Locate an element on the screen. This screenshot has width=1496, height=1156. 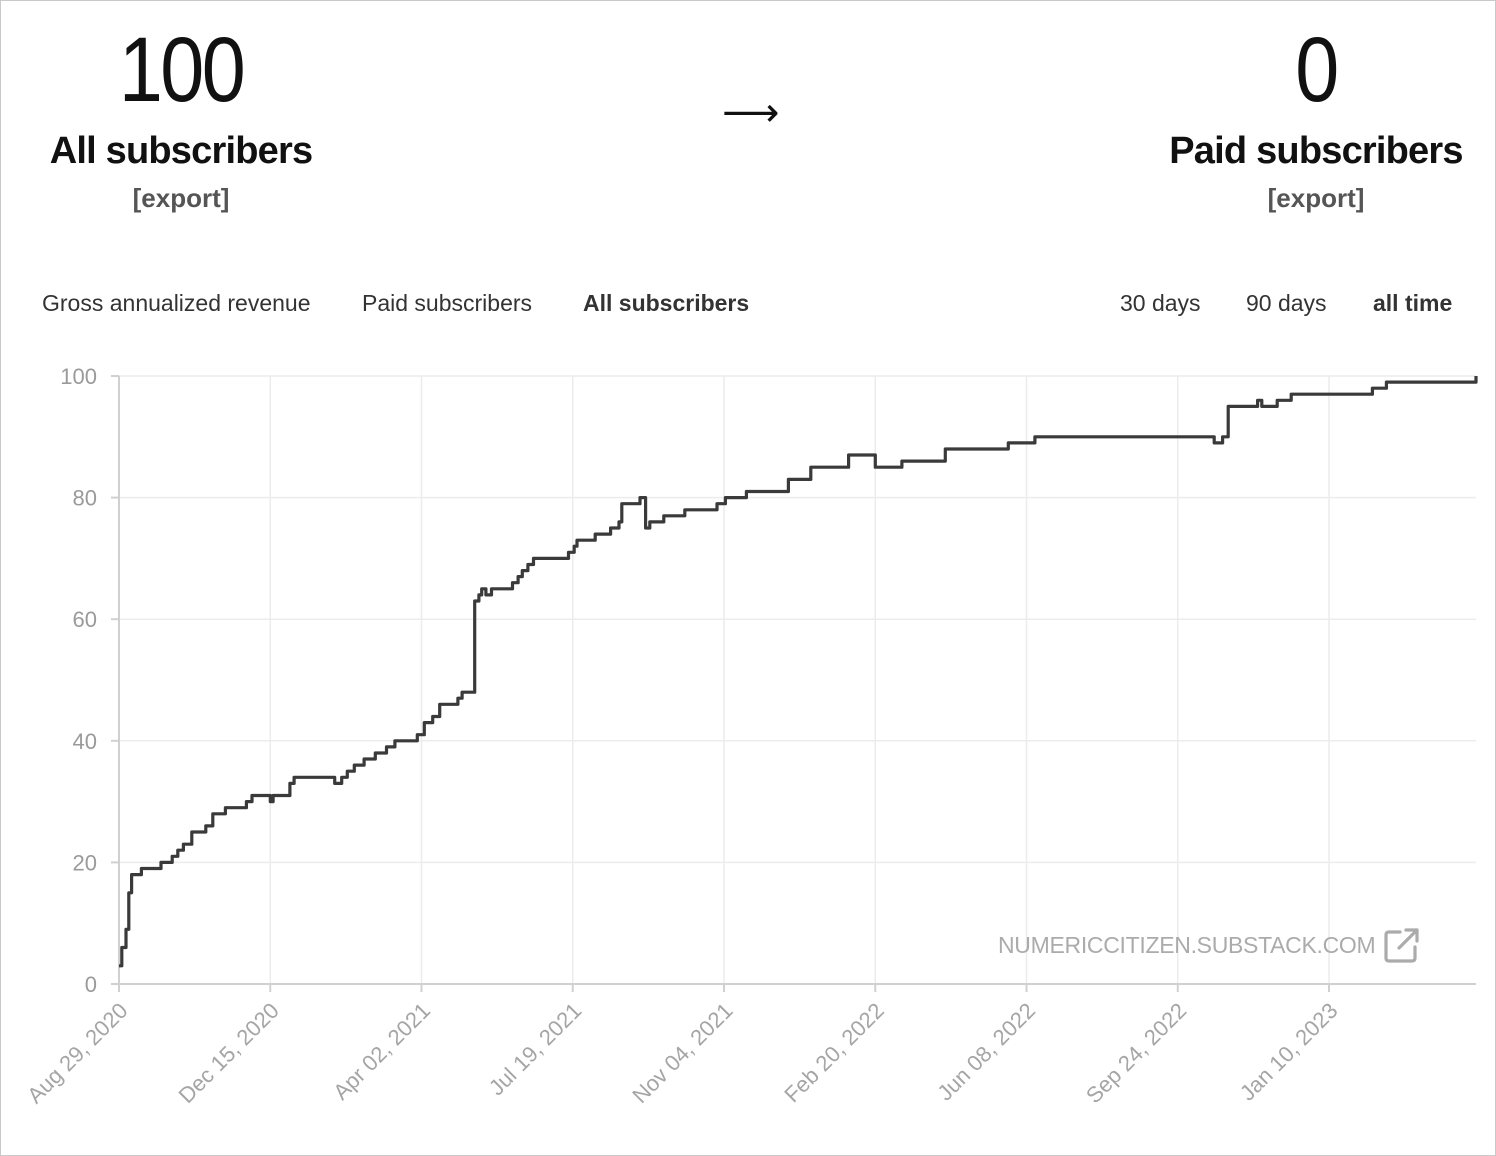
x-tick-label: Aug 29, 2020 is located at coordinates (77, 1053).